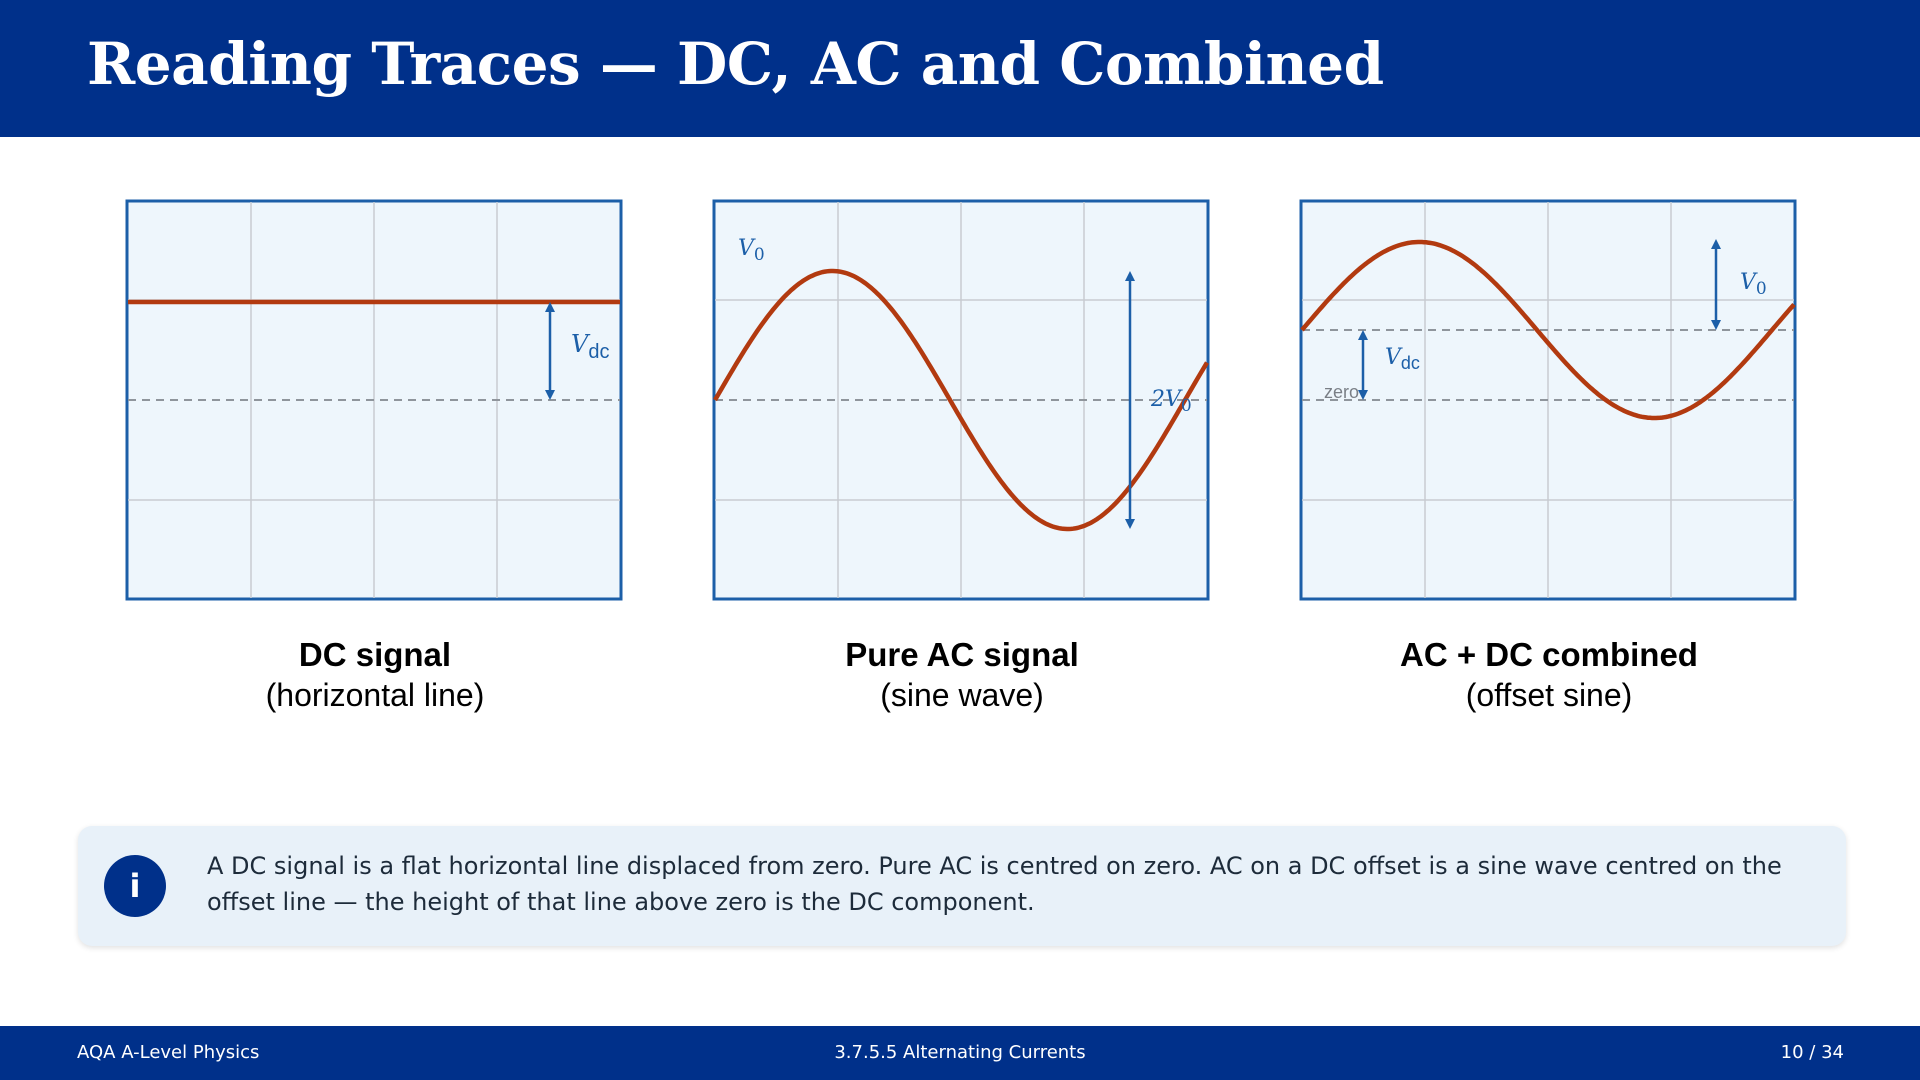 This screenshot has width=1920, height=1080. Describe the element at coordinates (135, 886) in the screenshot. I see `info-icon: i` at that location.